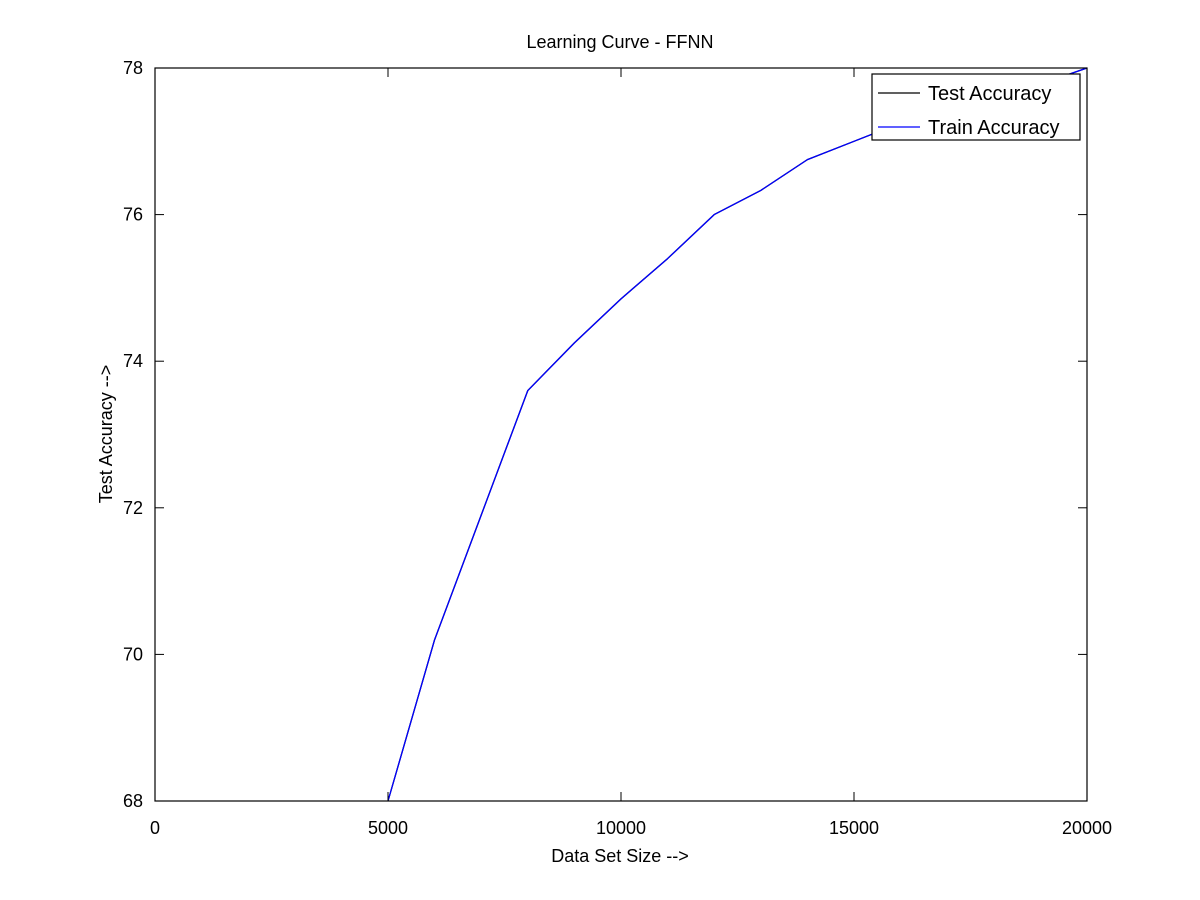 This screenshot has width=1200, height=900. Describe the element at coordinates (854, 828) in the screenshot. I see `x-tick-label: 15000` at that location.